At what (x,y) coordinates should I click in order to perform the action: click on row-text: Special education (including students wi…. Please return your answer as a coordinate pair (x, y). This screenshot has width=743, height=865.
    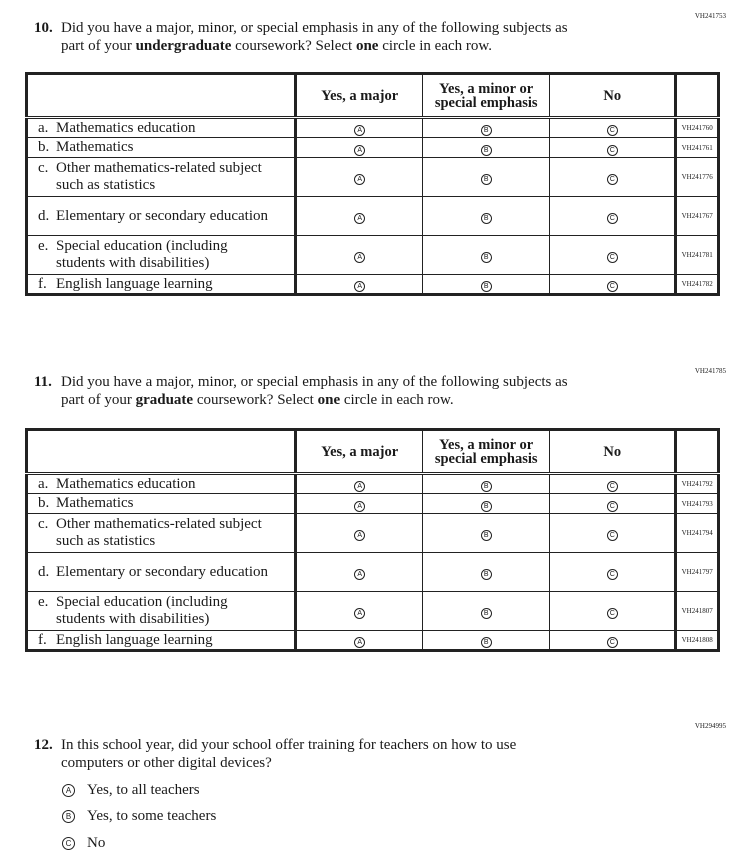
    Looking at the image, I should click on (142, 254).